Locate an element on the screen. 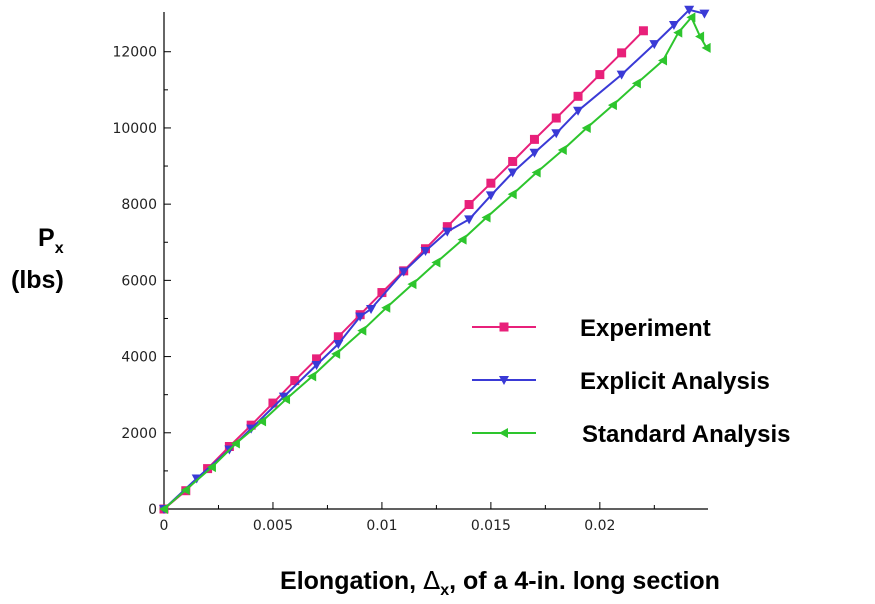 Image resolution: width=875 pixels, height=604 pixels. x-axis-title: Elongation, Δx, of a 4-in. long section is located at coordinates (500, 582).